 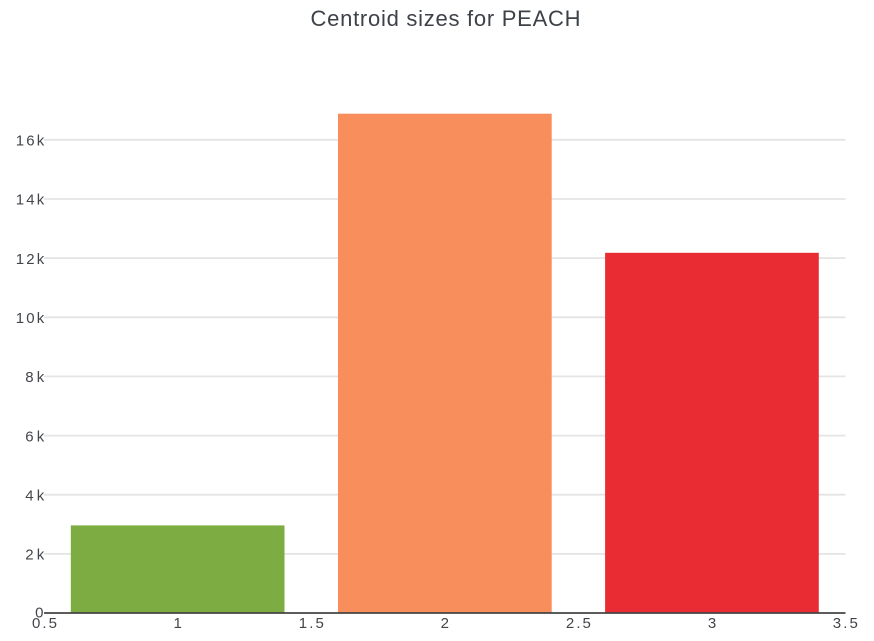 I want to click on svg-text: 0.5, so click(x=44, y=623).